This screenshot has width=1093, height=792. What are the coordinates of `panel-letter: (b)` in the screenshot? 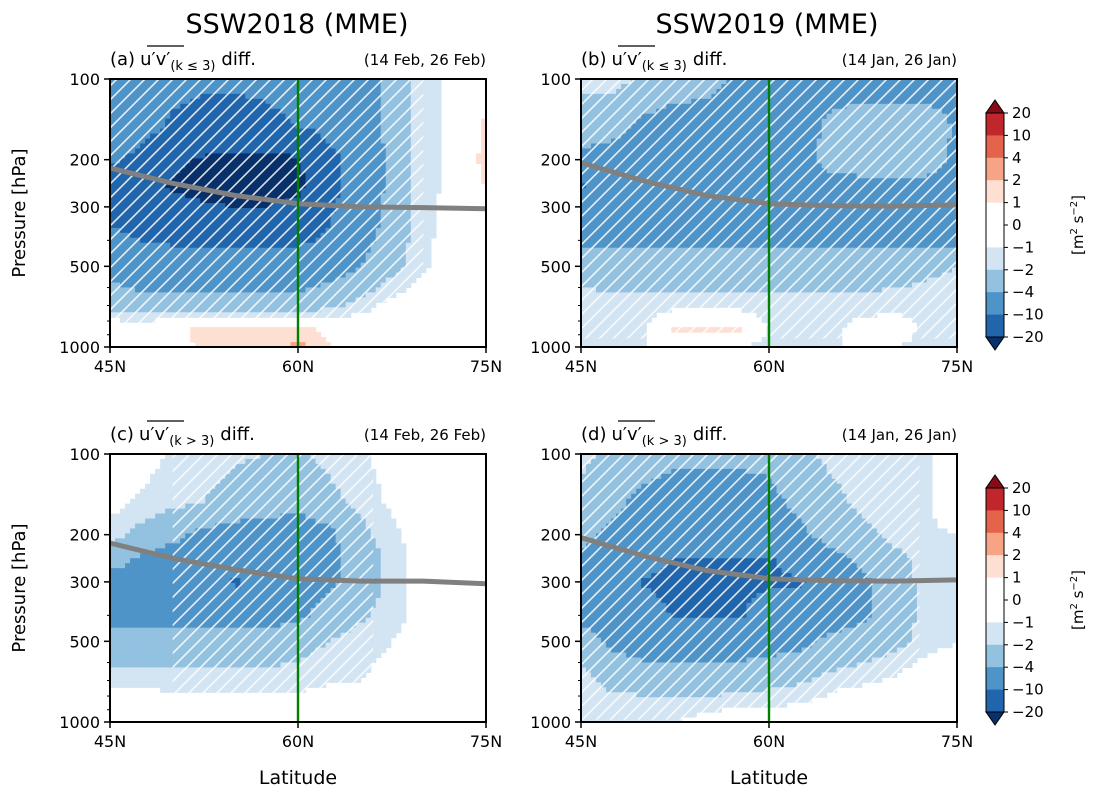 It's located at (593, 59).